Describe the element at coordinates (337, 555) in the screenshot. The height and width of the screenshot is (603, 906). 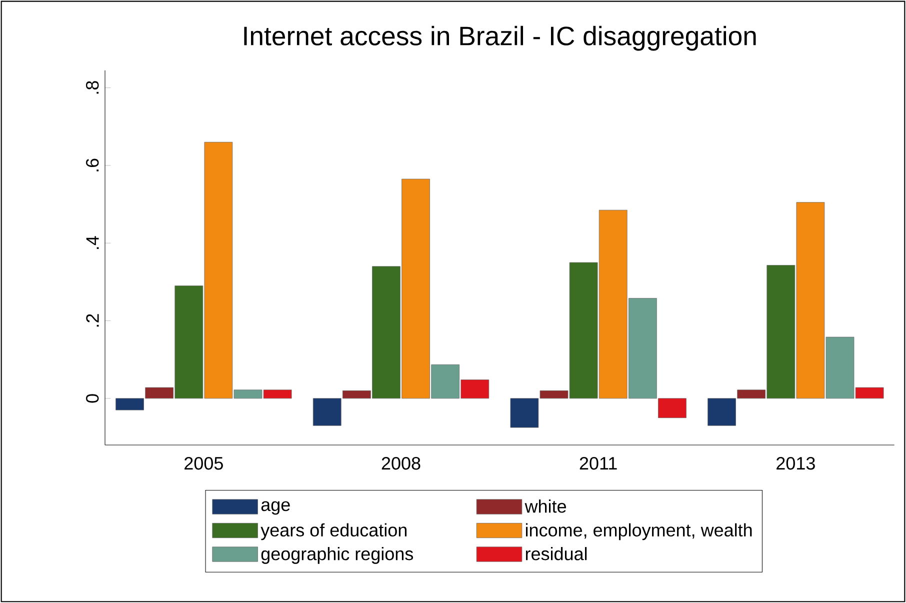
I see `legend-label: geographic regions` at that location.